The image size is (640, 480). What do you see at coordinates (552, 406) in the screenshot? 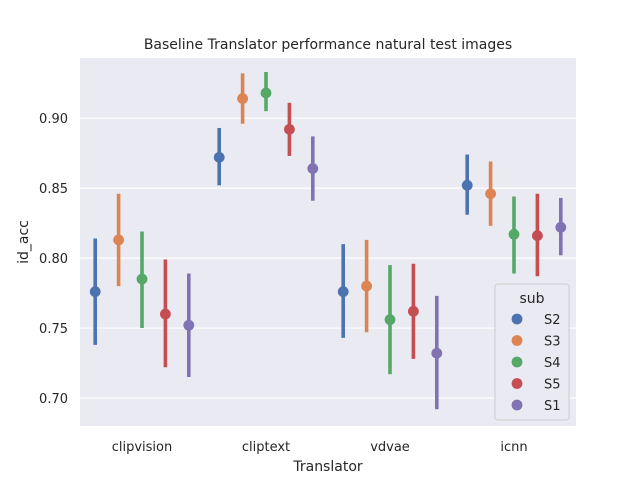
I see `legend-label: S1` at bounding box center [552, 406].